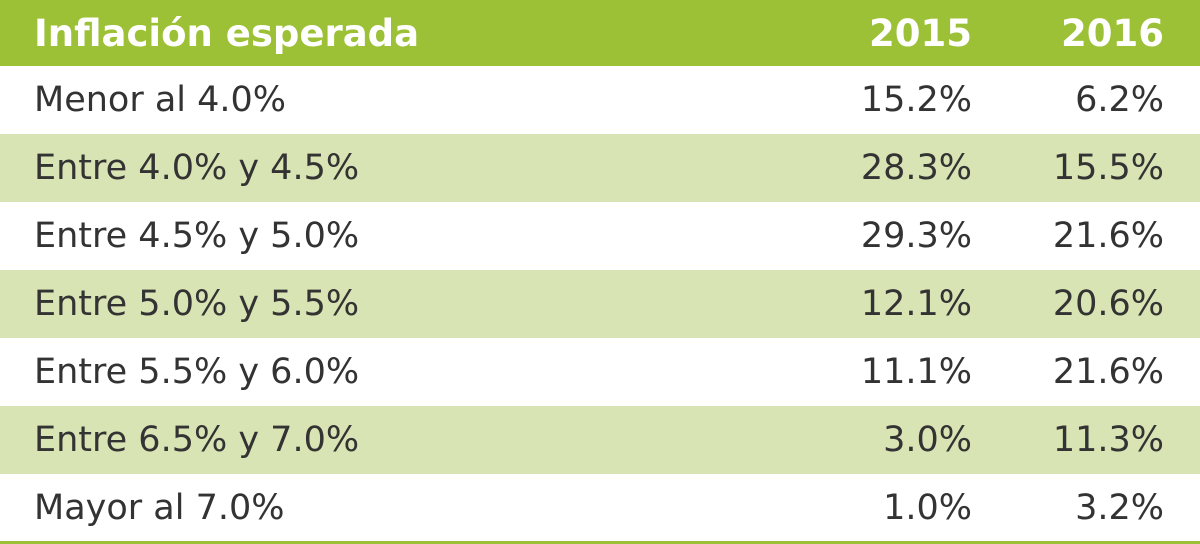  What do you see at coordinates (600, 168) in the screenshot?
I see `table-row: Entre 4.0% y 4.5% 28.3% 15.5%` at bounding box center [600, 168].